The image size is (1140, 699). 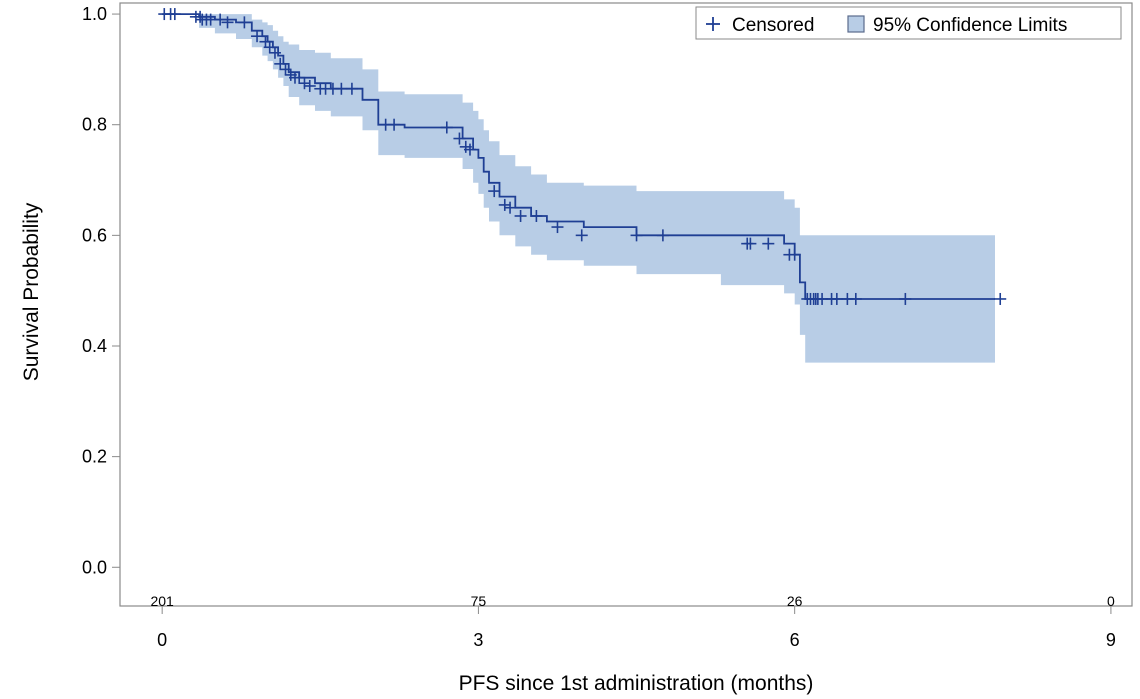 I want to click on y-tick-label: 0.6, so click(x=94, y=235).